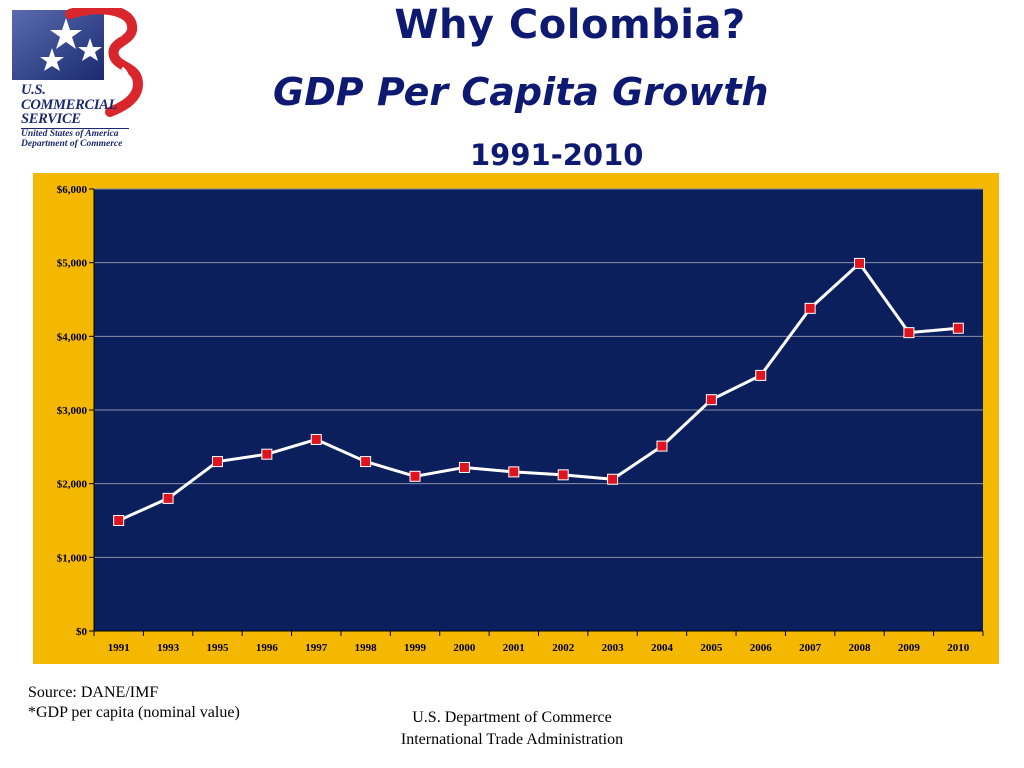  Describe the element at coordinates (570, 25) in the screenshot. I see `page-title: Why Colombia?` at that location.